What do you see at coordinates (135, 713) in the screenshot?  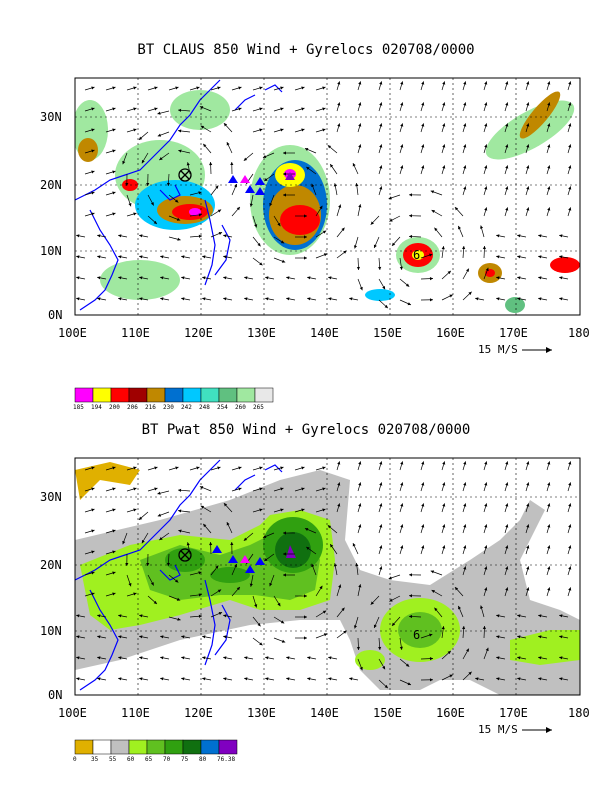 I see `lon-label-110e-2: 110E` at bounding box center [135, 713].